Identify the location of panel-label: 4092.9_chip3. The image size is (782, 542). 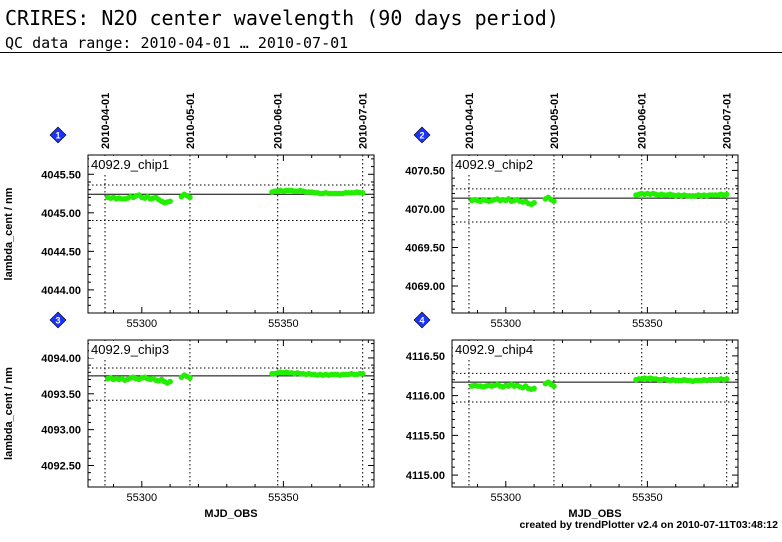
(130, 349).